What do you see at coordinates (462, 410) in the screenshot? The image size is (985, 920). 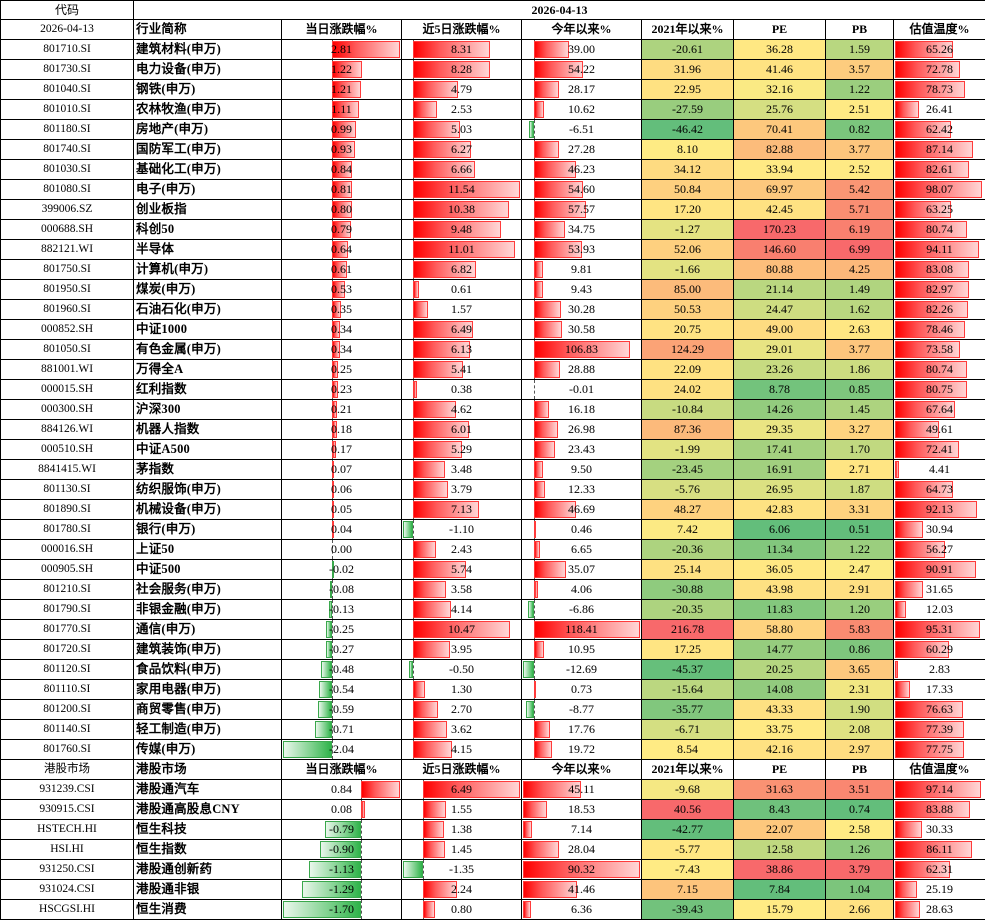 I see `bar-cell: 4.62` at bounding box center [462, 410].